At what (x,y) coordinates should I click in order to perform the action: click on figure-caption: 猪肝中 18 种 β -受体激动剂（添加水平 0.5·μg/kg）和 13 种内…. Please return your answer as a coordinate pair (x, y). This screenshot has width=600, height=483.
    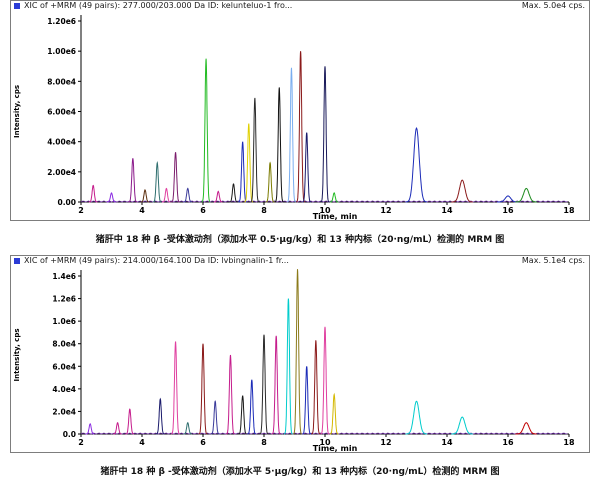
    Looking at the image, I should click on (300, 240).